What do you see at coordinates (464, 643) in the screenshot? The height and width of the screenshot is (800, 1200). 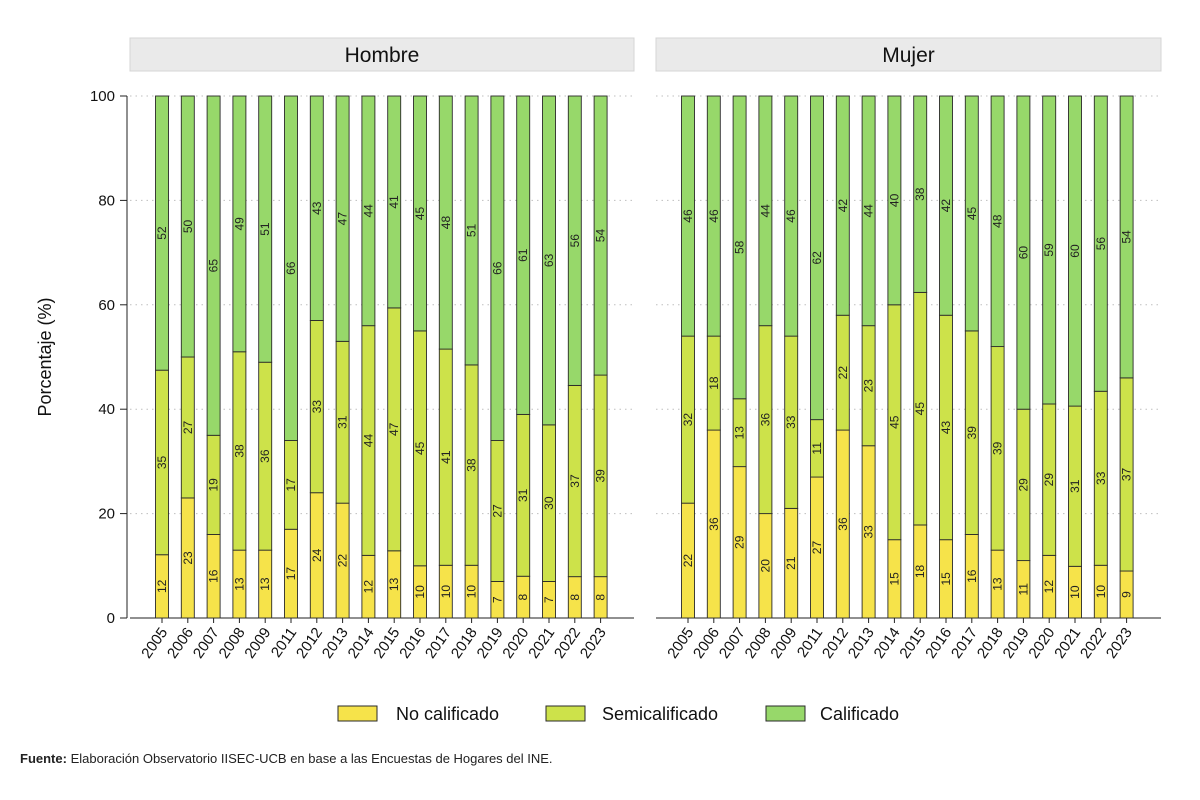 I see `x-tick-label-hombre: 2018` at bounding box center [464, 643].